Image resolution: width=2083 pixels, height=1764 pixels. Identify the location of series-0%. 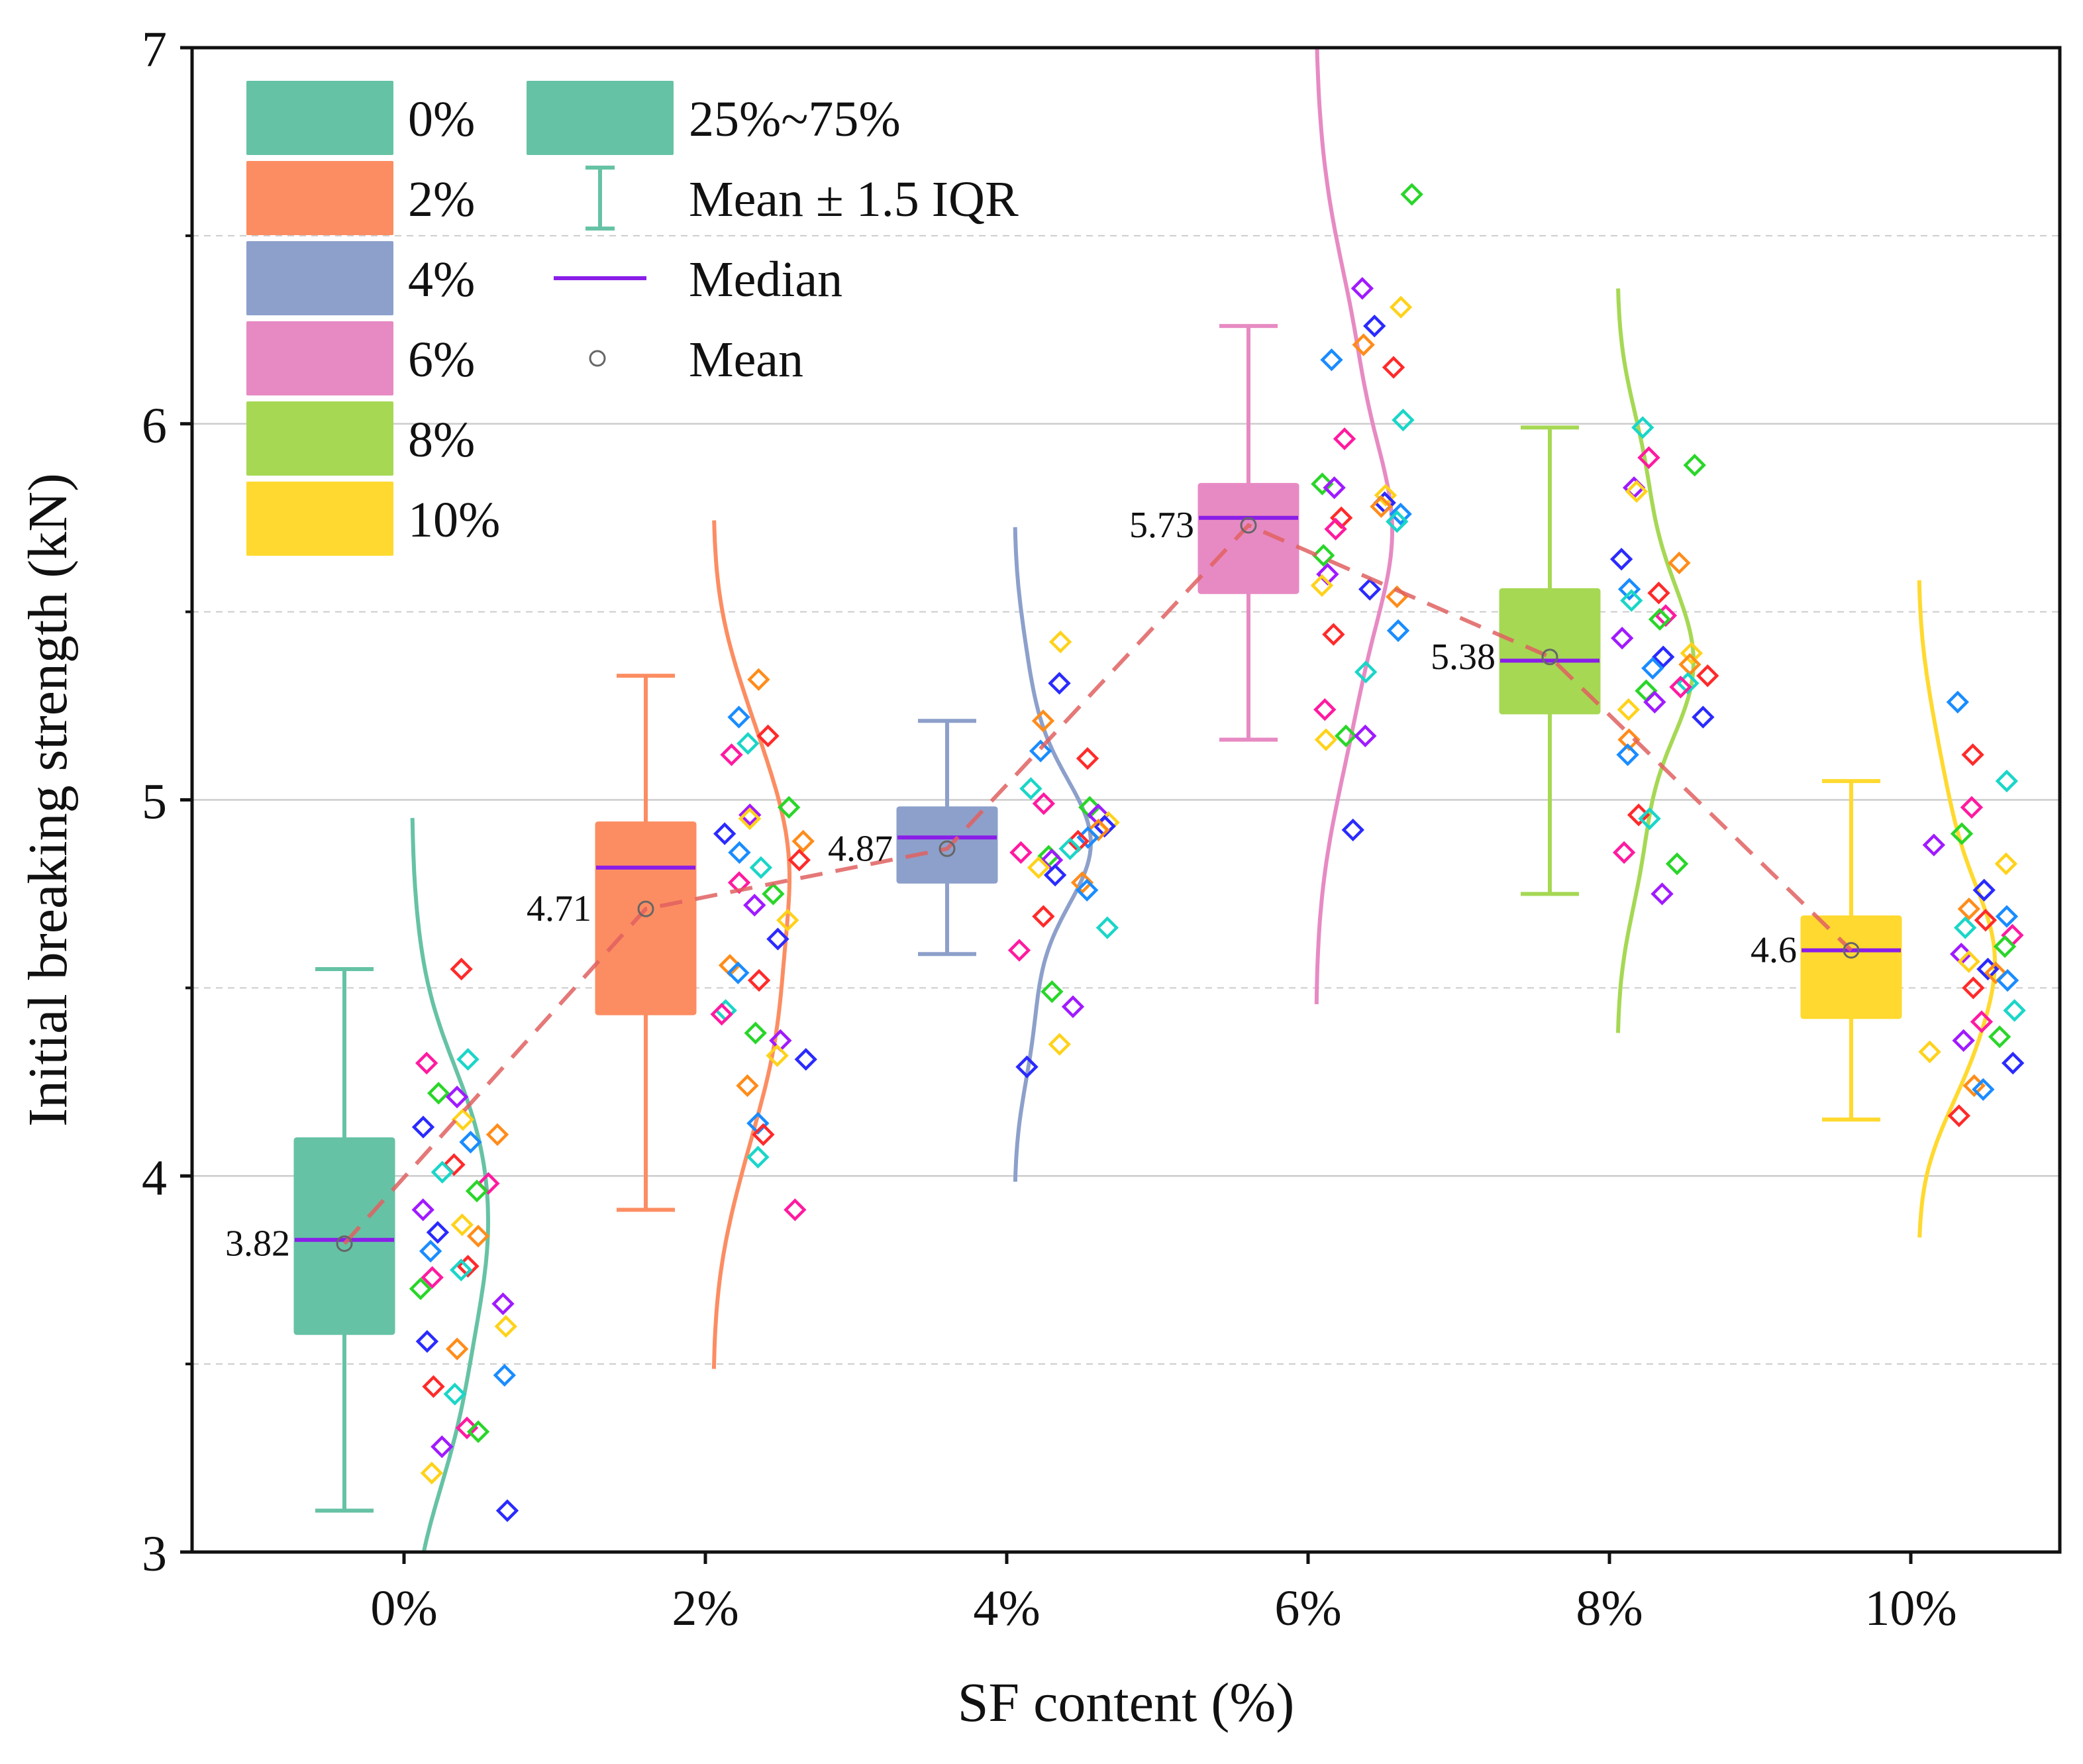
(406, 1185).